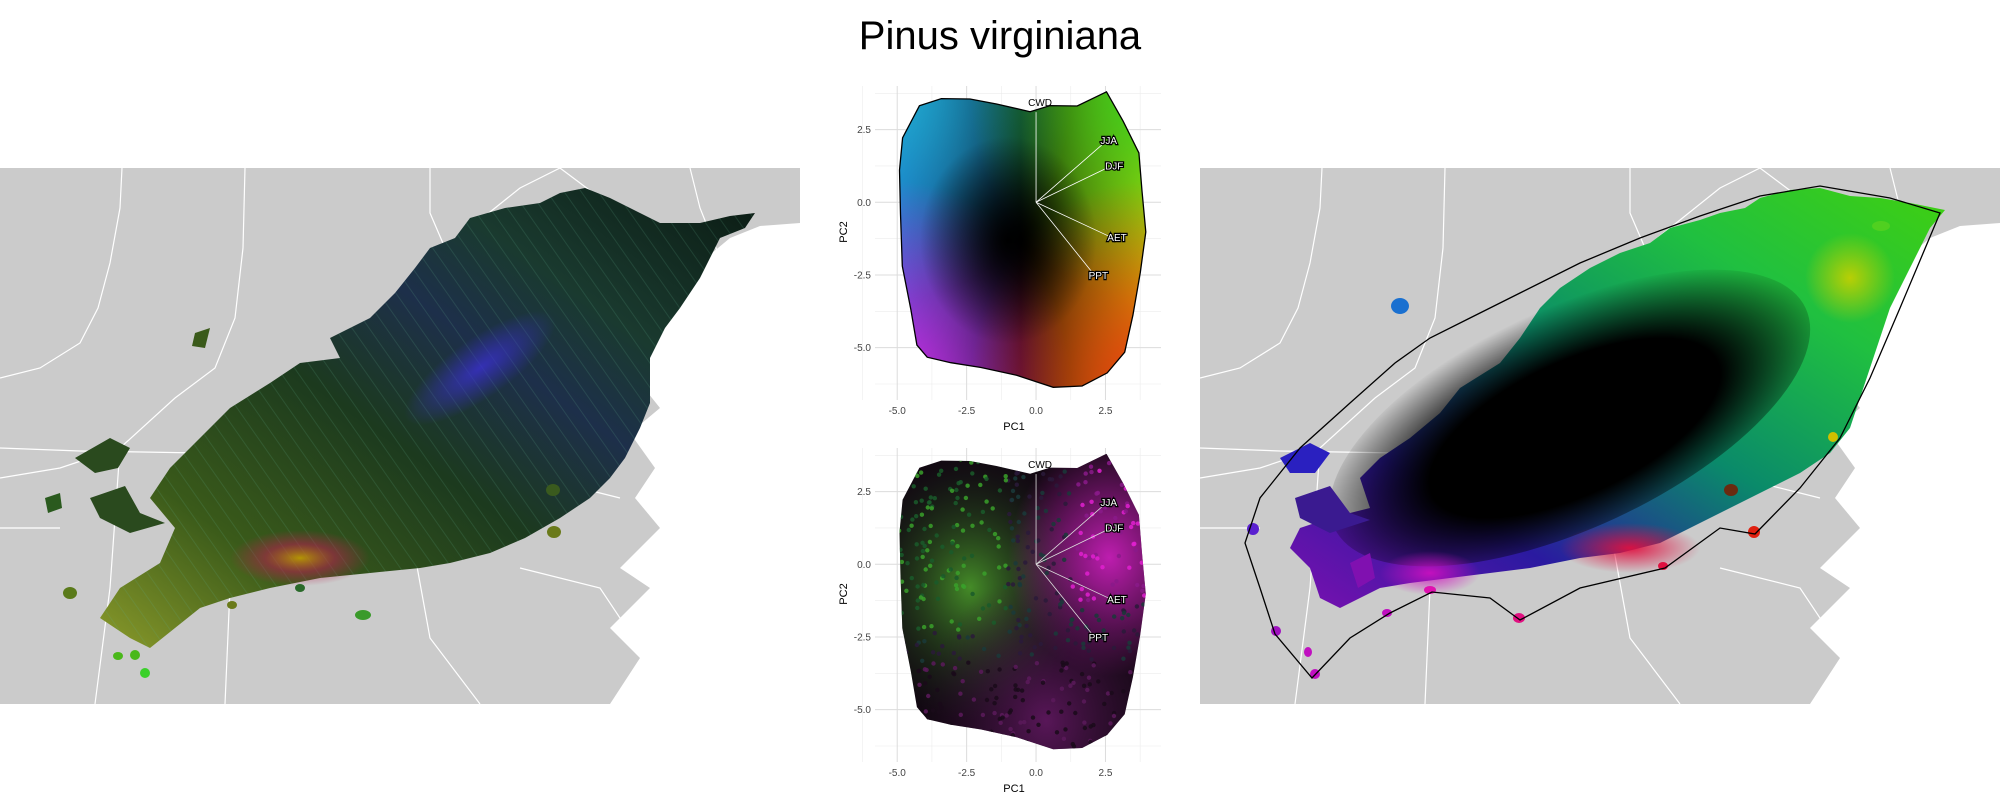  I want to click on pca-top-xlabel: PC1, so click(1013, 427).